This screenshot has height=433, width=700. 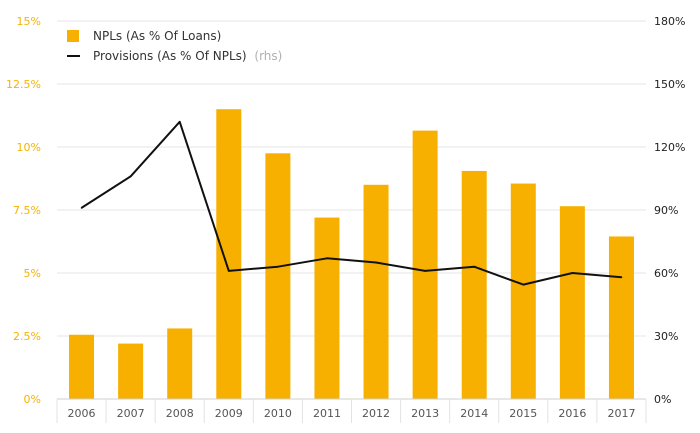 What do you see at coordinates (669, 84) in the screenshot?
I see `right-tick-label: 150%` at bounding box center [669, 84].